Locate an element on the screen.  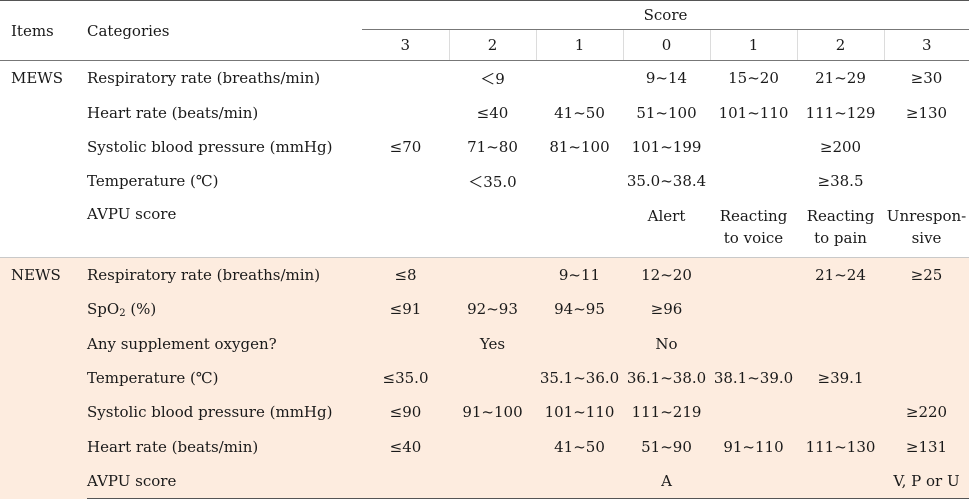
items-header: Items is located at coordinates (43, 30).